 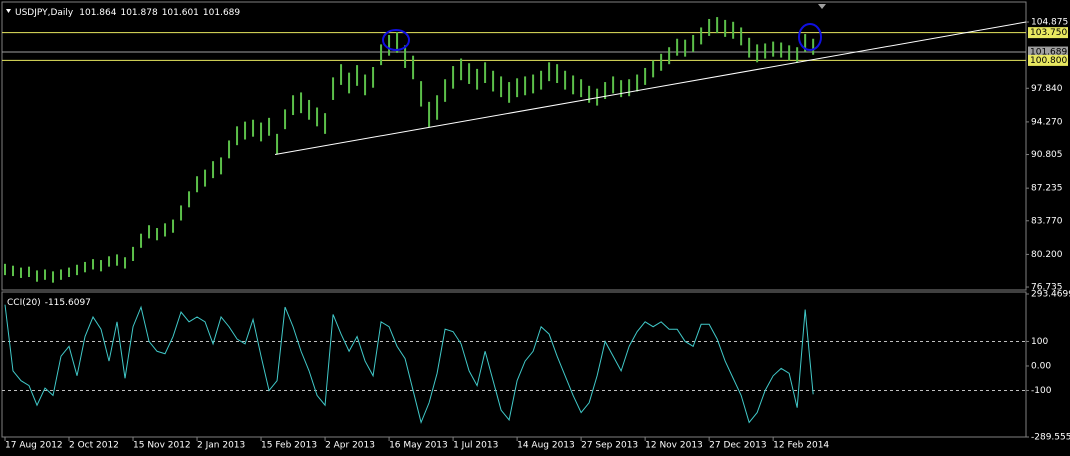 What do you see at coordinates (1049, 23) in the screenshot?
I see `y-tick-label: 104.875` at bounding box center [1049, 23].